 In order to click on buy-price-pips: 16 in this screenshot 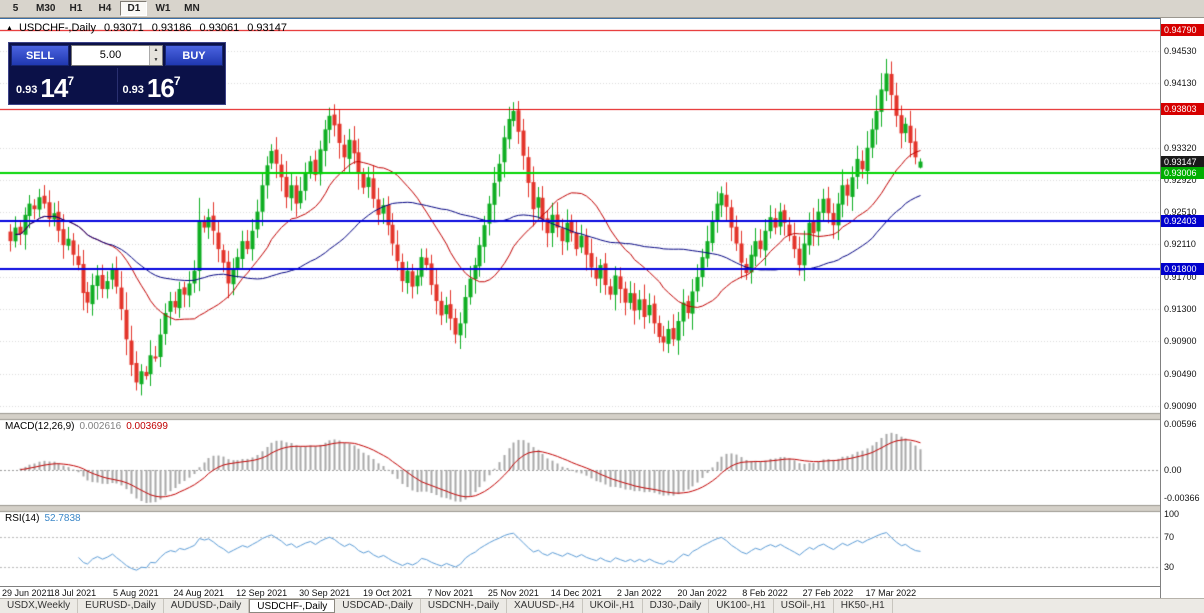, I will do `click(160, 88)`.